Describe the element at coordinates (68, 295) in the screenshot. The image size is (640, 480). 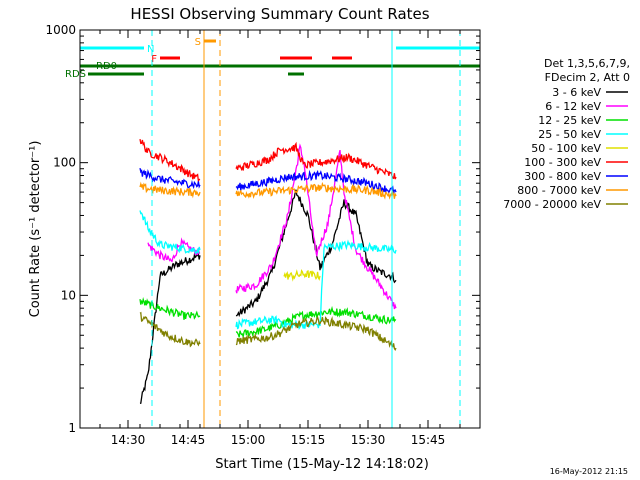
I see `y-tick-label-10: 10` at that location.